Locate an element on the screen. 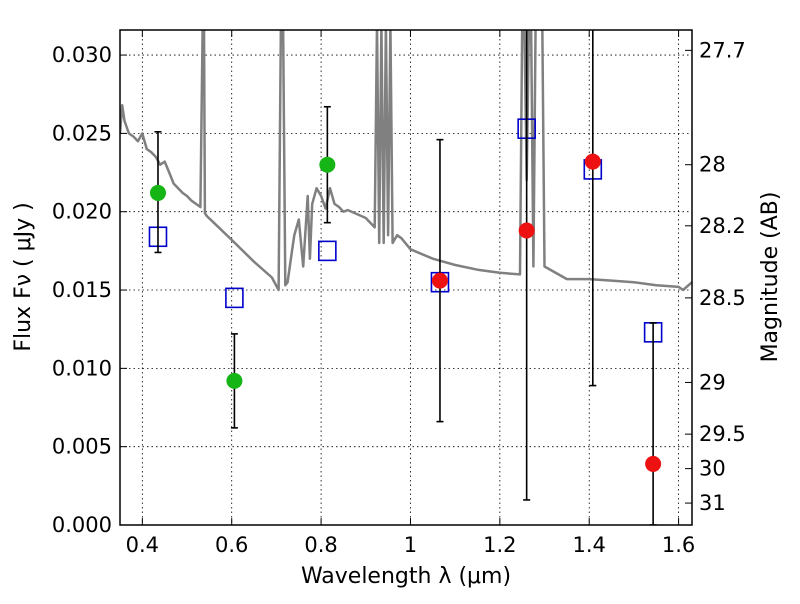 Image resolution: width=800 pixels, height=604 pixels. x-tick-label: 1.6 is located at coordinates (678, 545).